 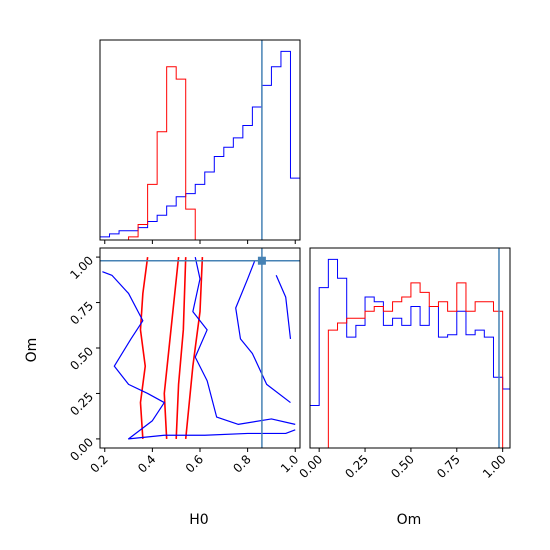 What do you see at coordinates (194, 463) in the screenshot?
I see `contour-x-tick-label-2: 0.6` at bounding box center [194, 463].